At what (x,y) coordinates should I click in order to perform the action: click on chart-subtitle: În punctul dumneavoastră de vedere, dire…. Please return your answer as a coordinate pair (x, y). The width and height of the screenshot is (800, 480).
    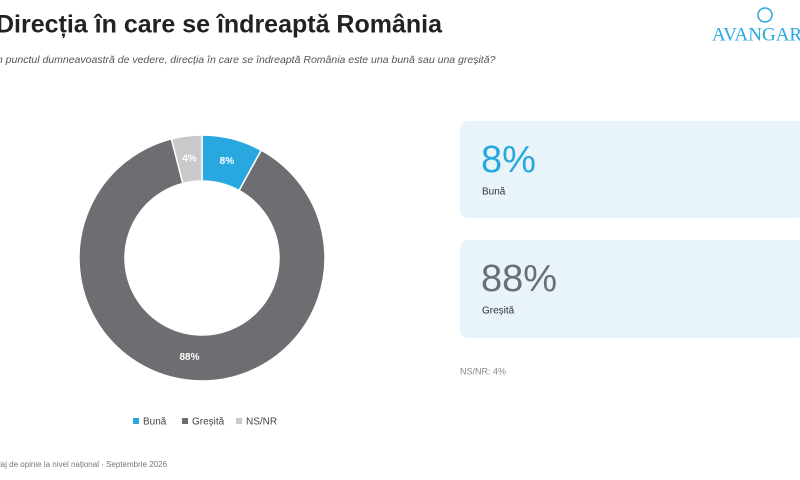
    Looking at the image, I should click on (248, 59).